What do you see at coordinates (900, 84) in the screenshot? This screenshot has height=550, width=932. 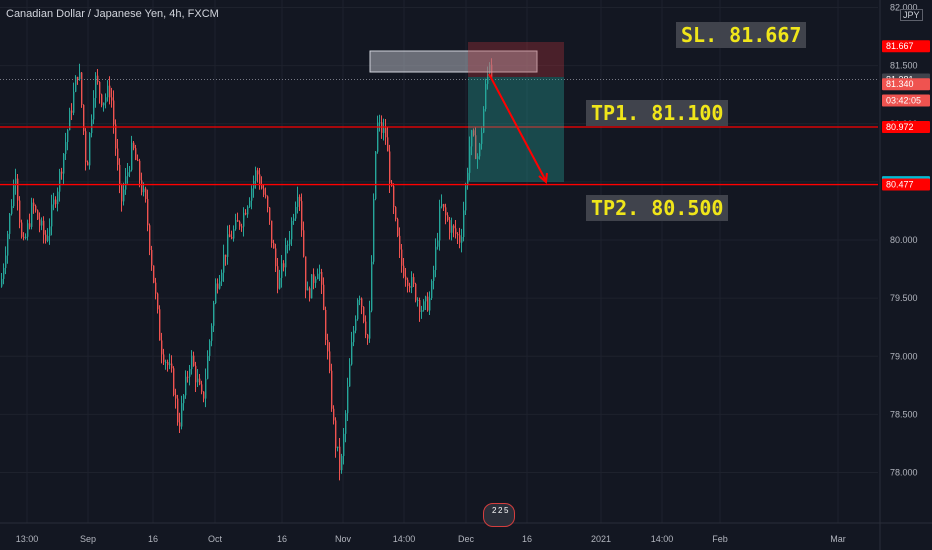 I see `price-label: 81.340` at bounding box center [900, 84].